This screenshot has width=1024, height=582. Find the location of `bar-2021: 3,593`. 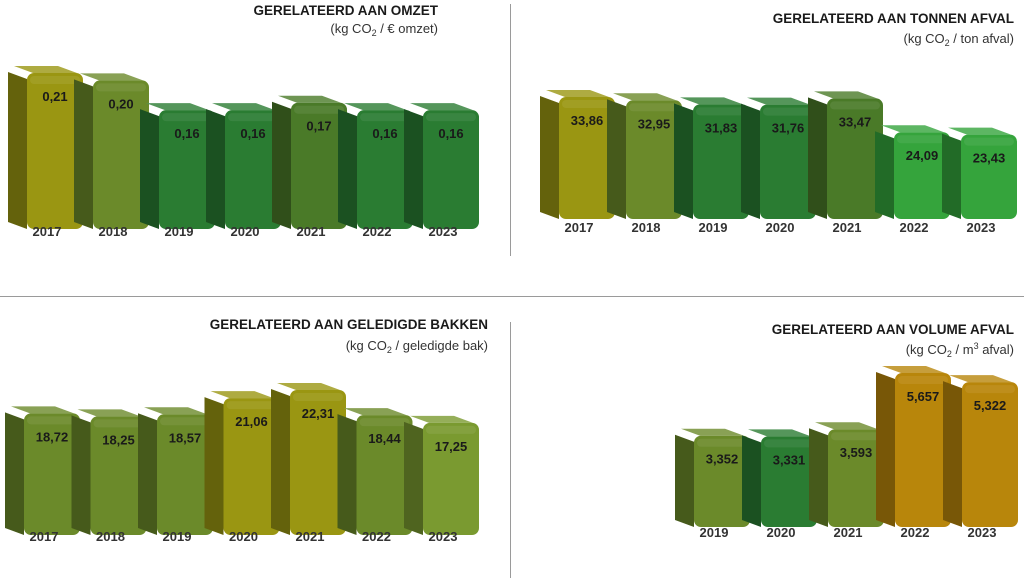

bar-2021: 3,593 is located at coordinates (846, 474).